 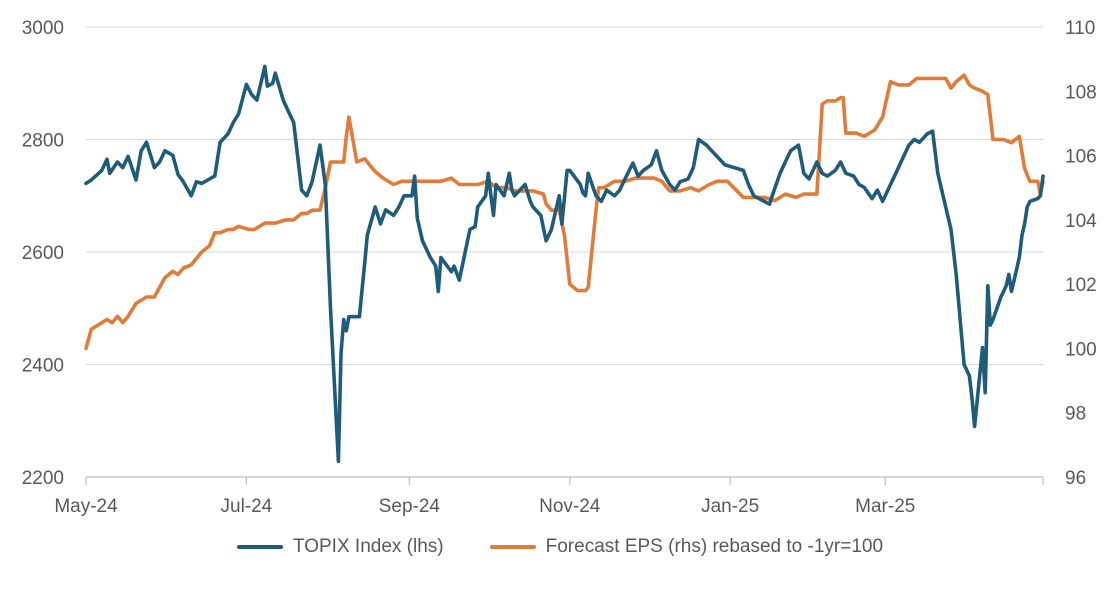 I want to click on legend-item-topix: TOPIX Index (lhs), so click(x=340, y=547).